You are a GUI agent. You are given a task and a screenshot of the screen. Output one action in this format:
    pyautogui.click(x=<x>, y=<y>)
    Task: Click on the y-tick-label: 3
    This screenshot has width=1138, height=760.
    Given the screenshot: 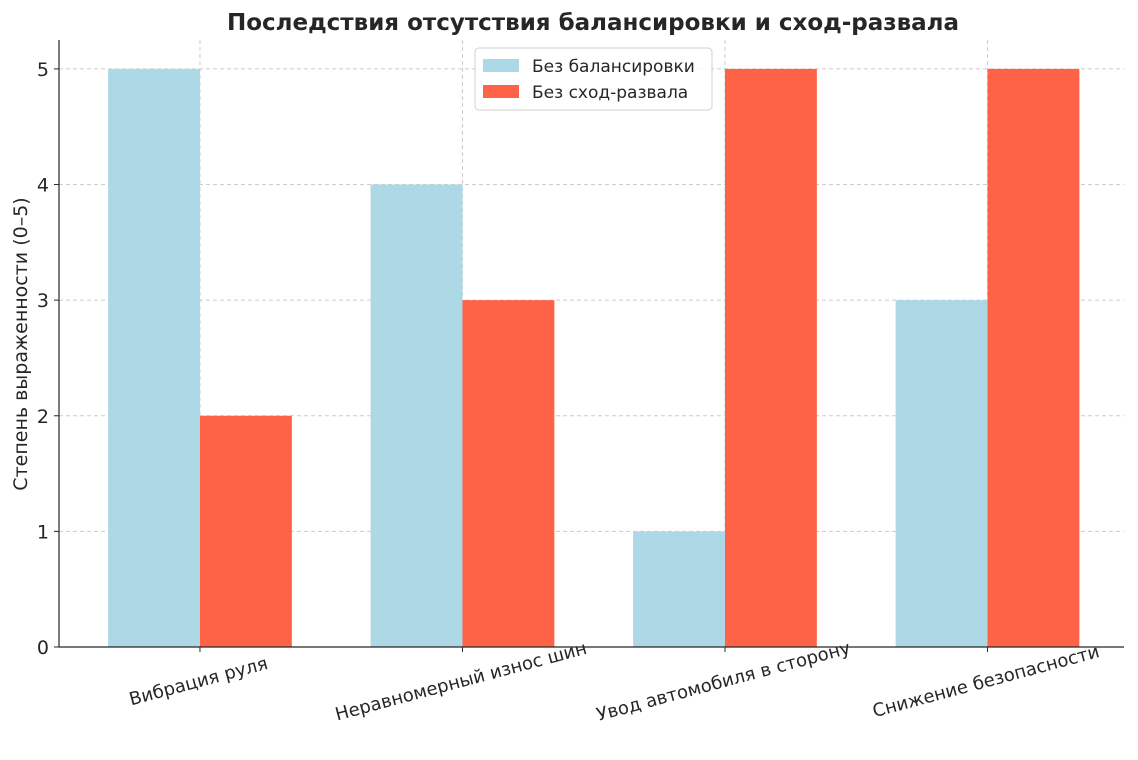 What is the action you would take?
    pyautogui.click(x=43, y=301)
    